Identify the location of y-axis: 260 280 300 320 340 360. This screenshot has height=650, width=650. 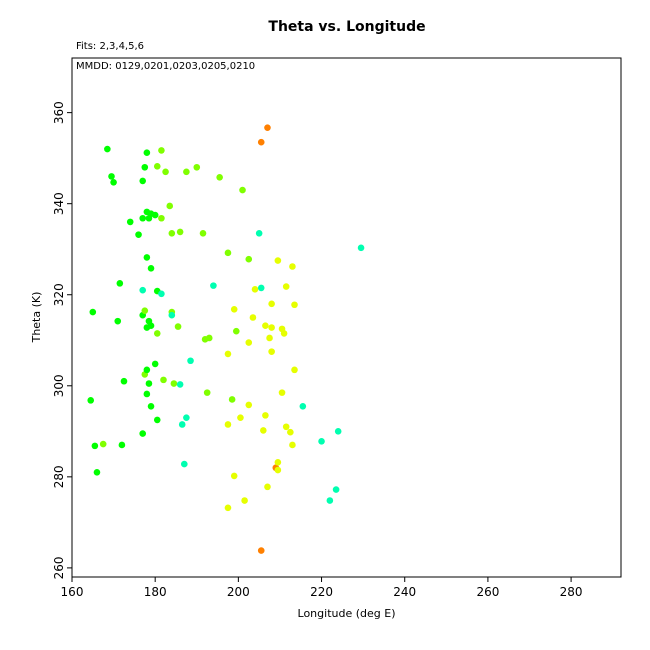
(62, 340).